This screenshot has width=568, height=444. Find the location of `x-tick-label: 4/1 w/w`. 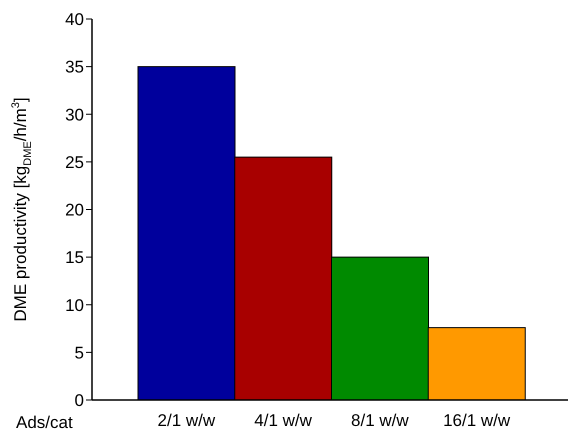

x-tick-label: 4/1 w/w is located at coordinates (283, 420).